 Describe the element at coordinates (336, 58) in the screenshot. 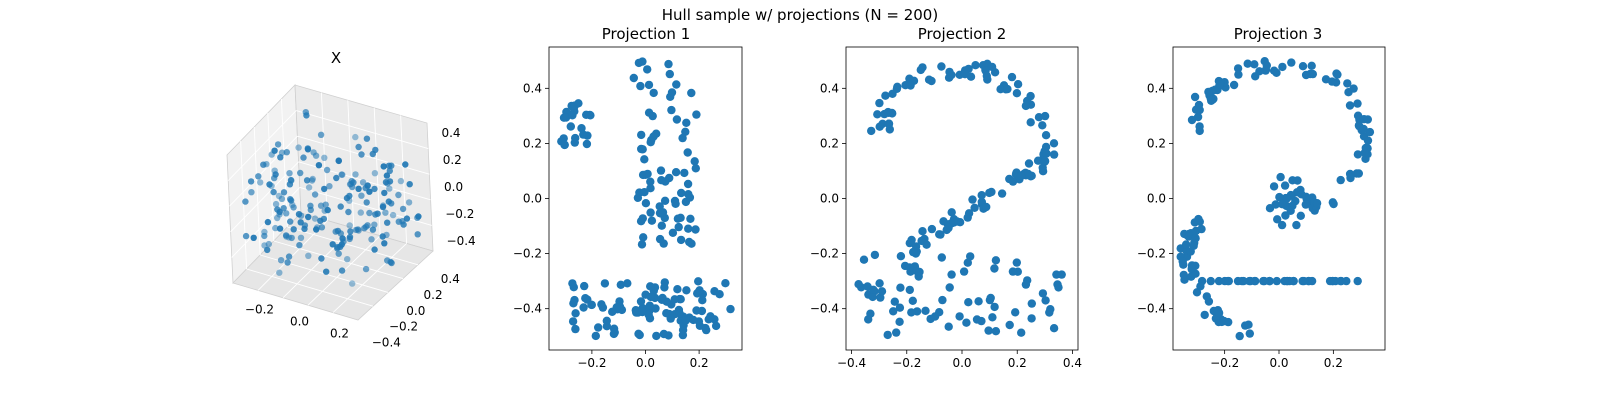

I see `panel-3d-title: X` at that location.